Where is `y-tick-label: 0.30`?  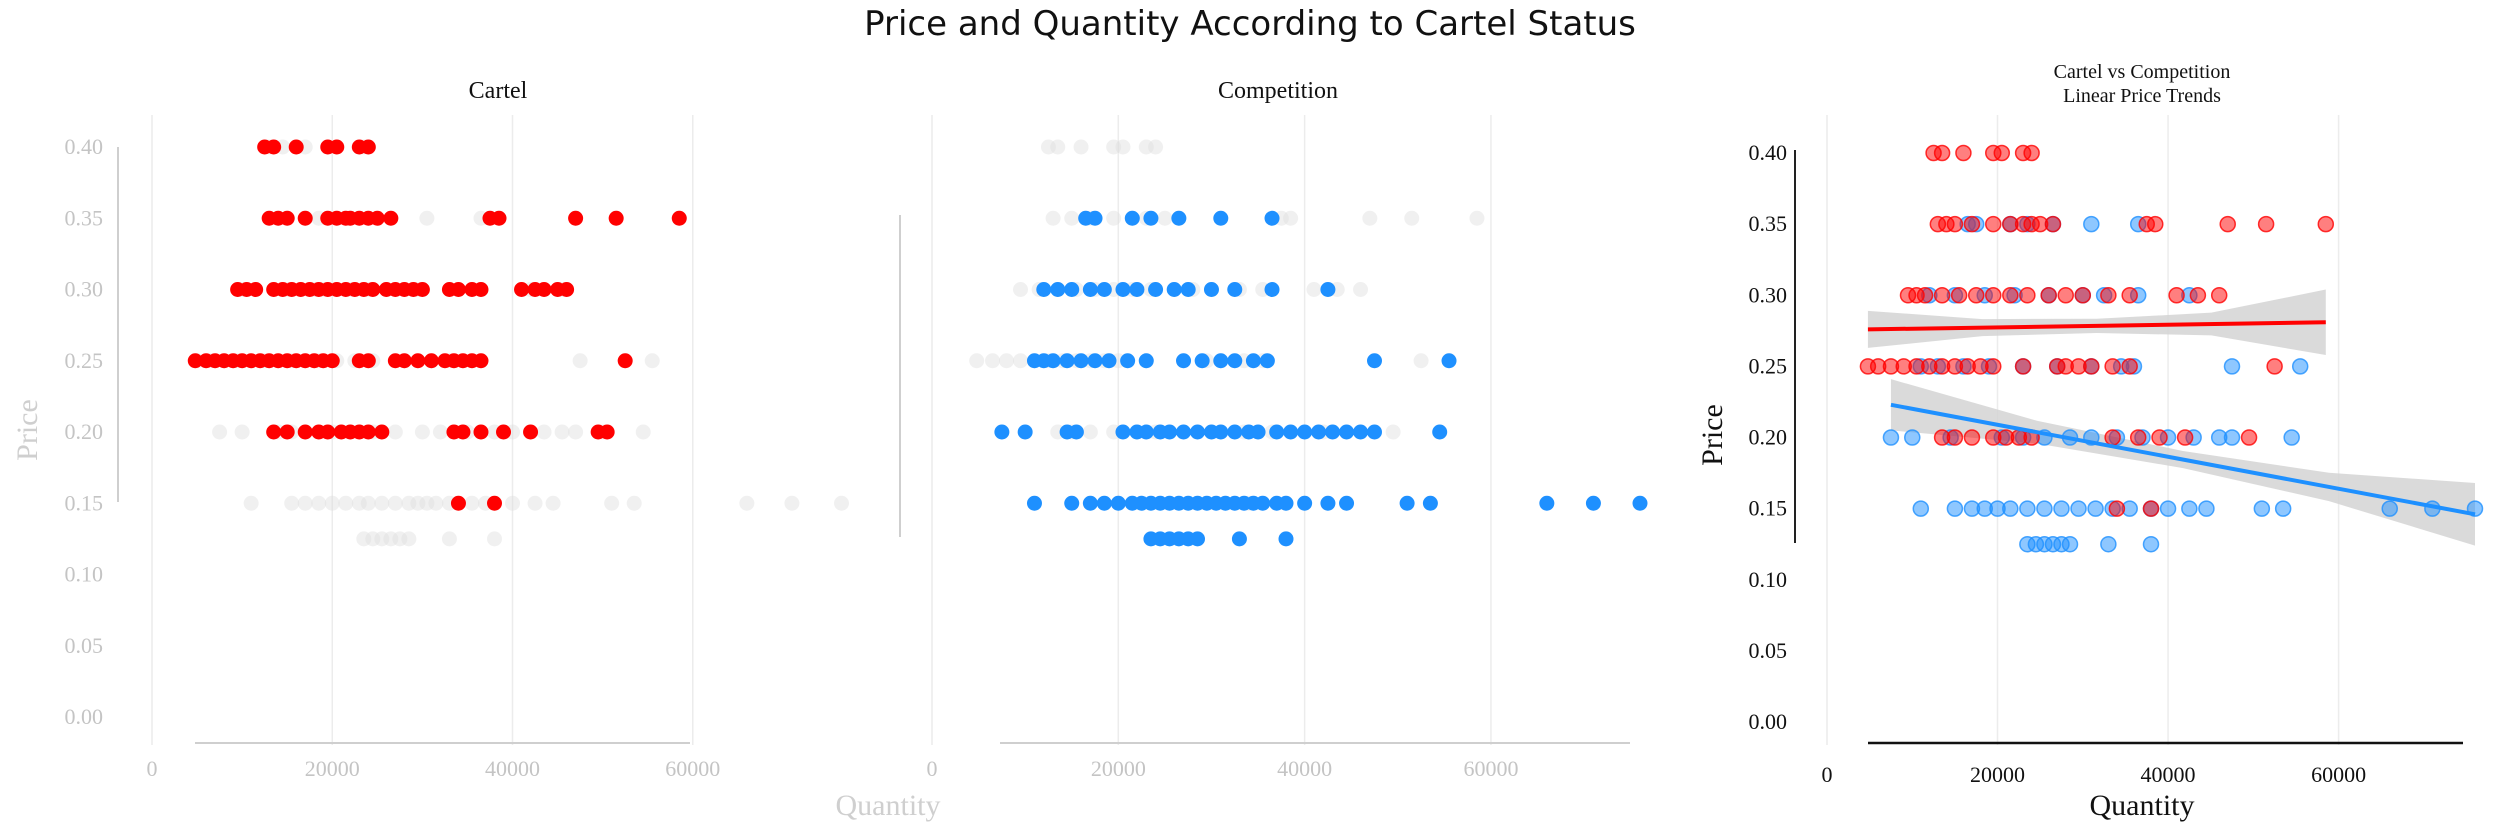
y-tick-label: 0.30 is located at coordinates (84, 289).